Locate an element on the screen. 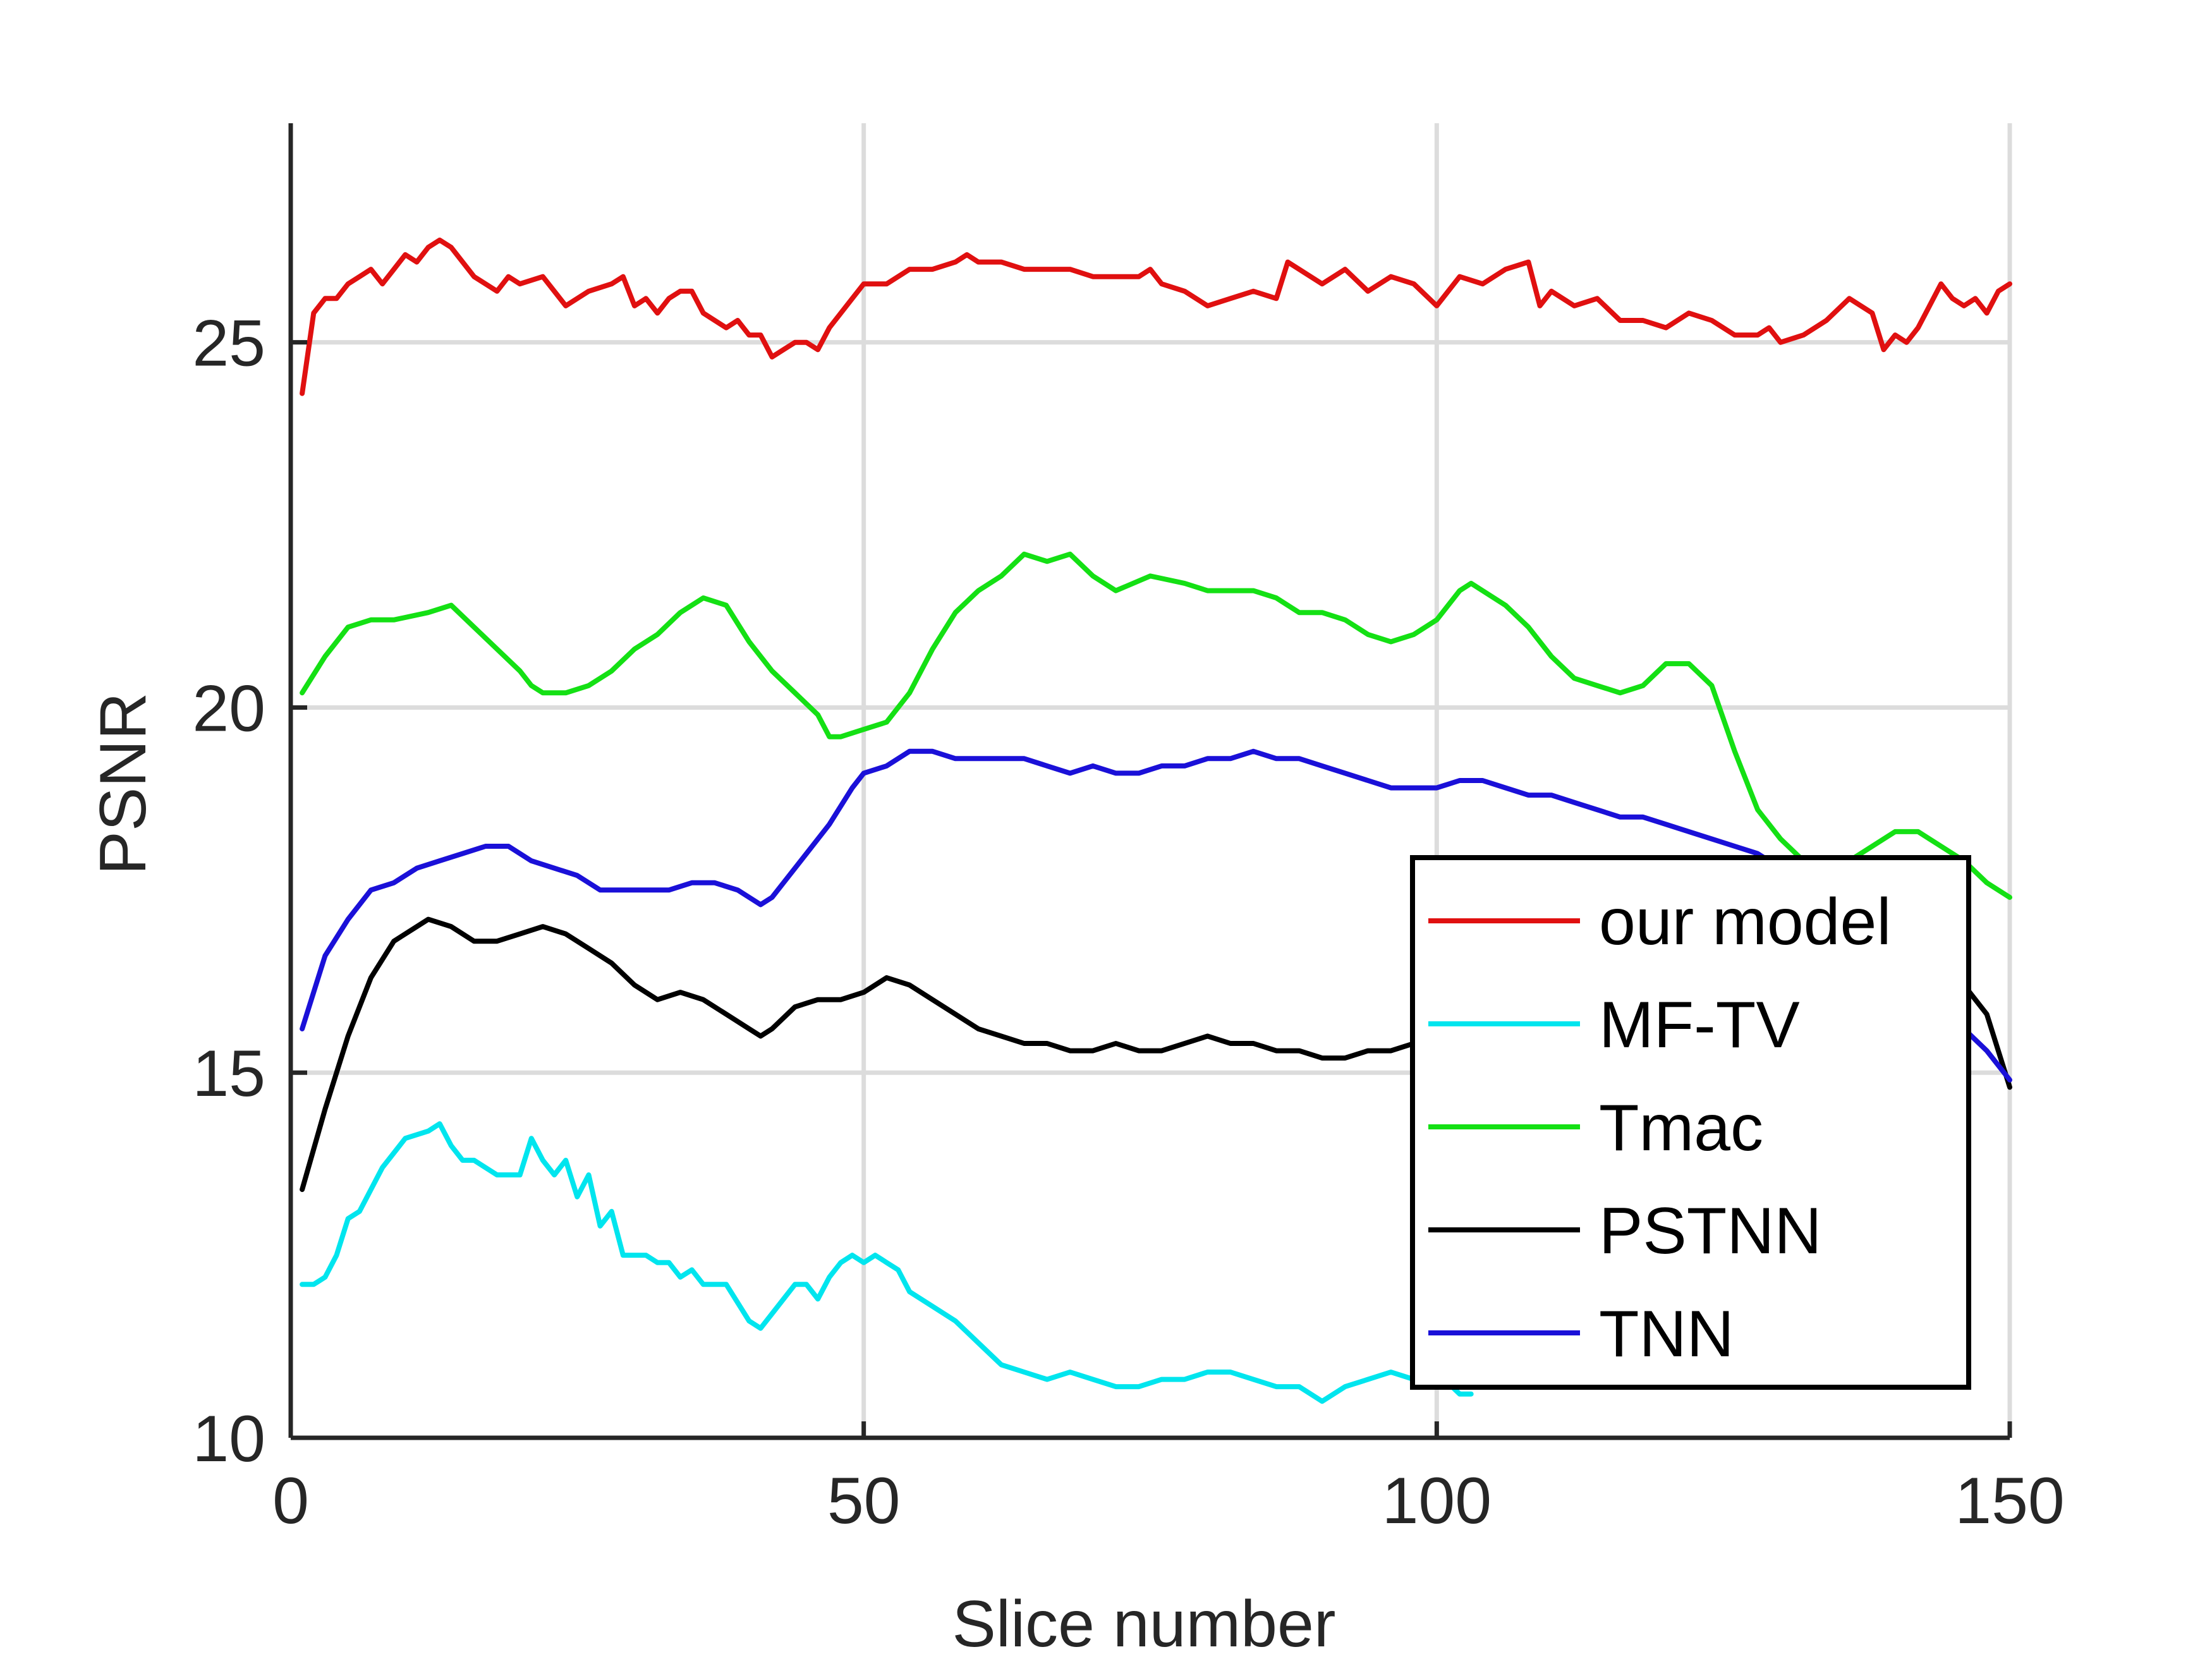  x-tick-label-150: 150 is located at coordinates (2010, 1501).